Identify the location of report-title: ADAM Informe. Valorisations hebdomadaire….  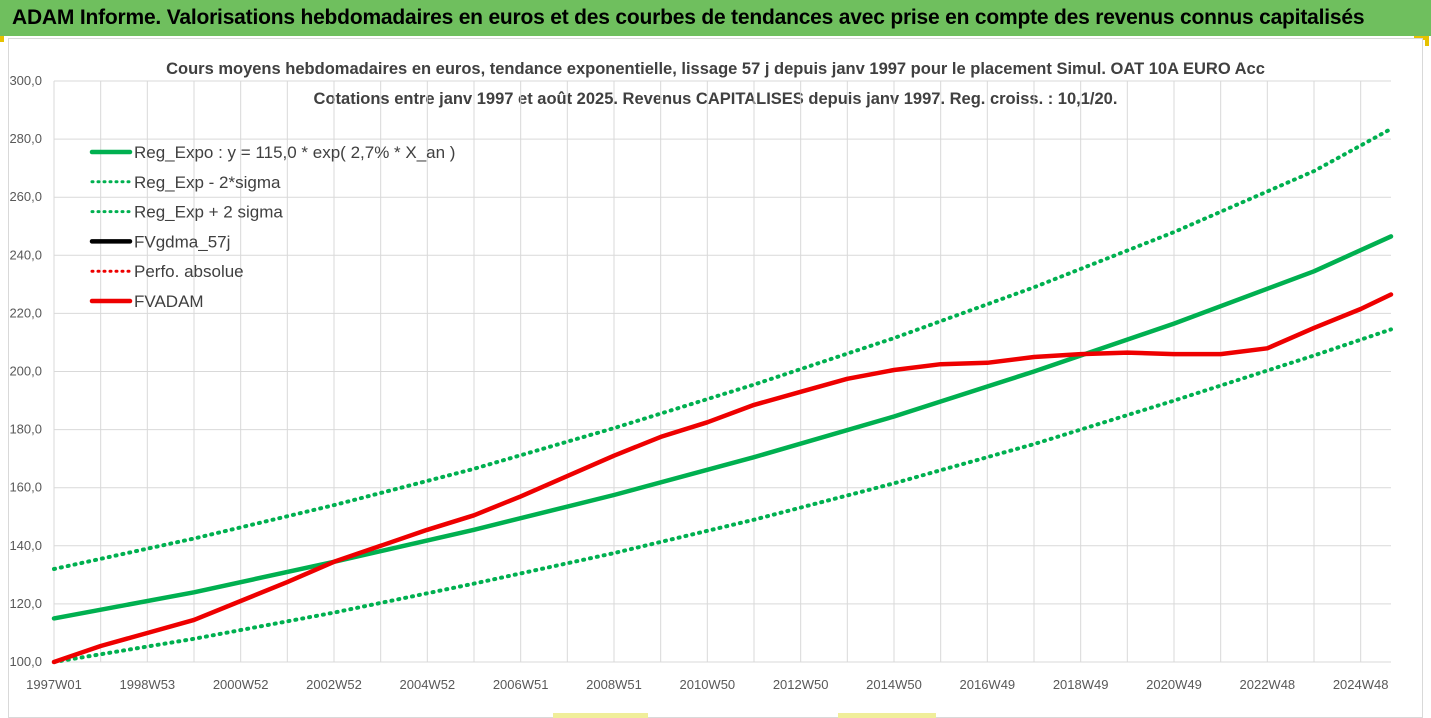
(688, 17).